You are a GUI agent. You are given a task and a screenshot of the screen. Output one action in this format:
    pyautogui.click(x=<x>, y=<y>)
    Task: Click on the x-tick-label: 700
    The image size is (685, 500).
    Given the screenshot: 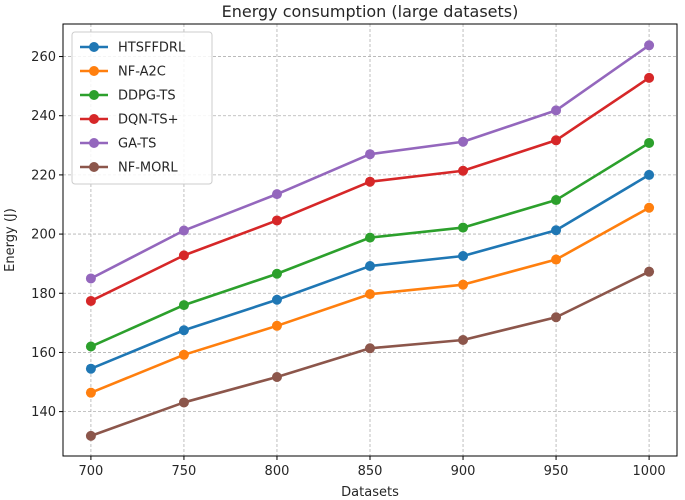 What is the action you would take?
    pyautogui.click(x=90, y=471)
    